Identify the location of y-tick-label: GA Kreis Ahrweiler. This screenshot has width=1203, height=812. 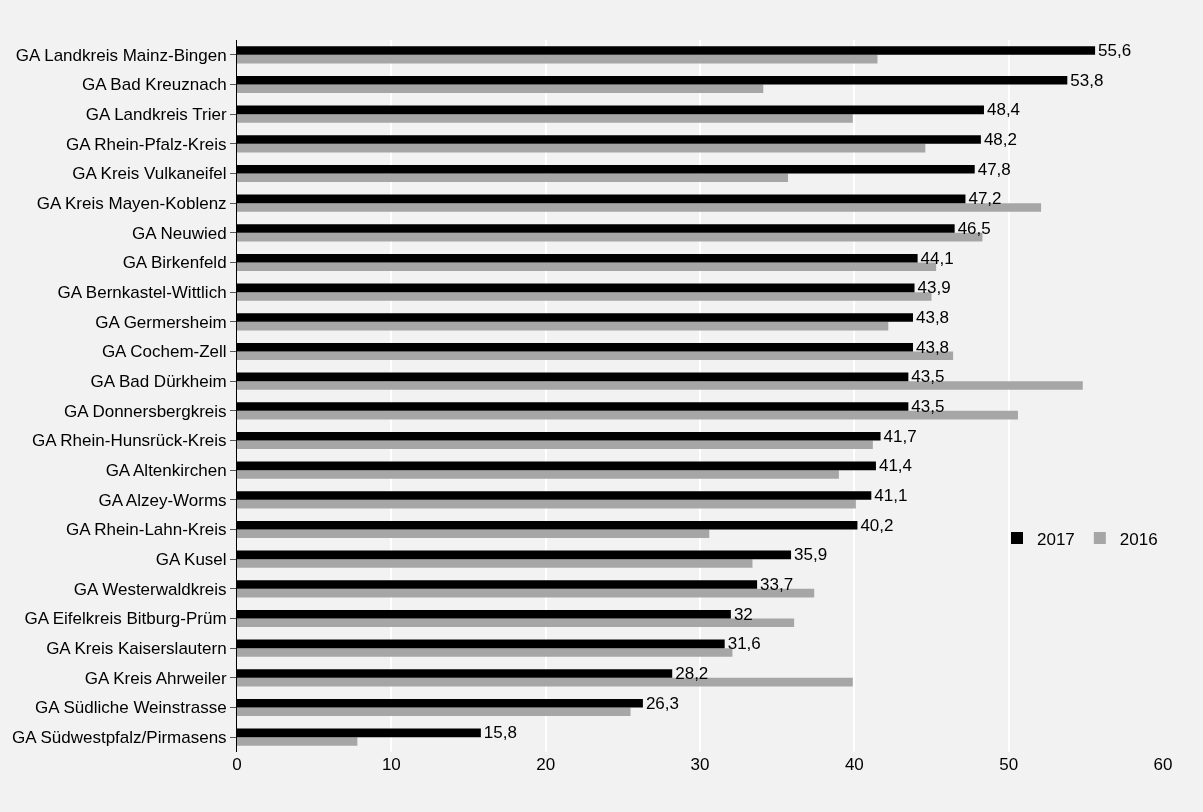
(155, 678).